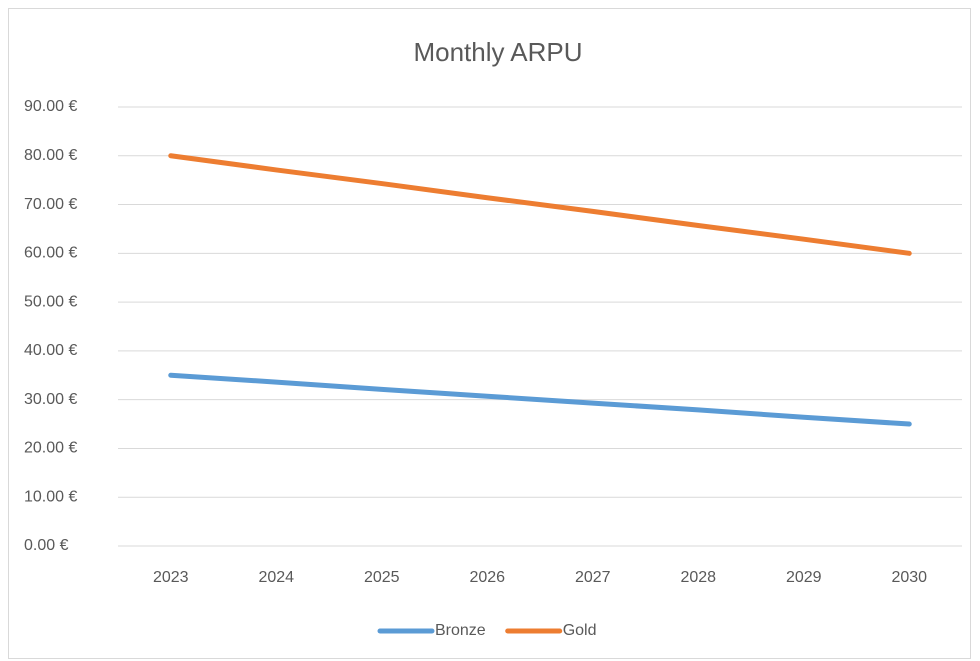 The height and width of the screenshot is (661, 980). What do you see at coordinates (50, 253) in the screenshot?
I see `y-tick-label: 60.00 €` at bounding box center [50, 253].